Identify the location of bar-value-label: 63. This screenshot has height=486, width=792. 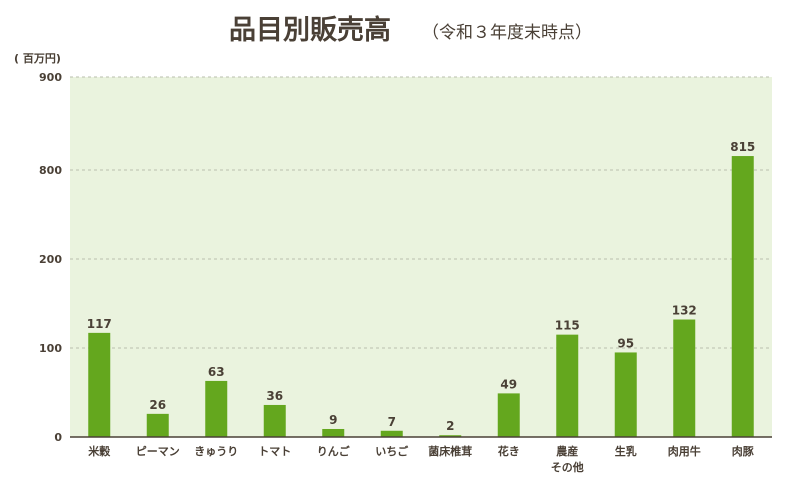
(216, 372).